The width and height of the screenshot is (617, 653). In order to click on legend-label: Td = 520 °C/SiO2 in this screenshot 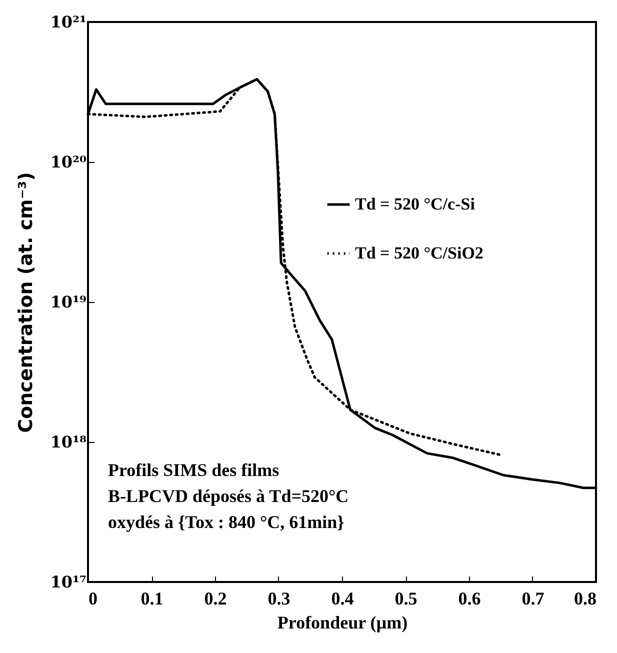, I will do `click(419, 253)`.